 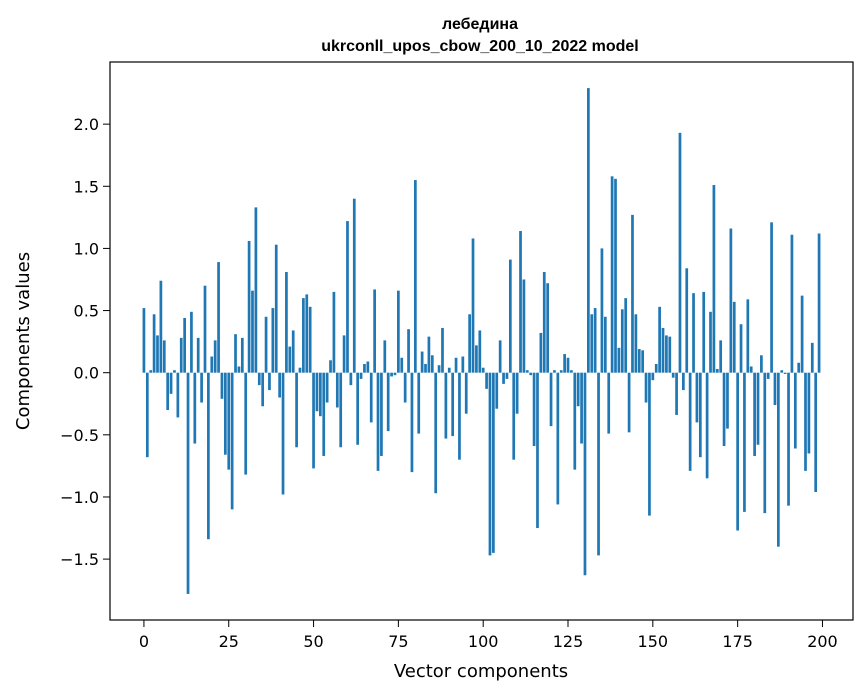 I want to click on y-tick-label: 0.0, so click(x=86, y=373).